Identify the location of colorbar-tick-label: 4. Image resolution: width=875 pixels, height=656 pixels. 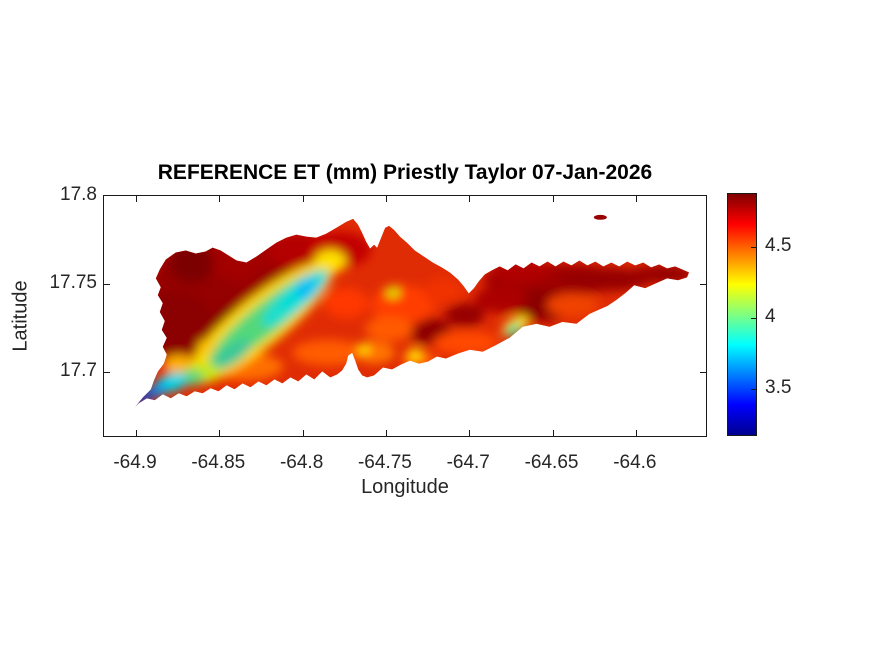
(770, 316).